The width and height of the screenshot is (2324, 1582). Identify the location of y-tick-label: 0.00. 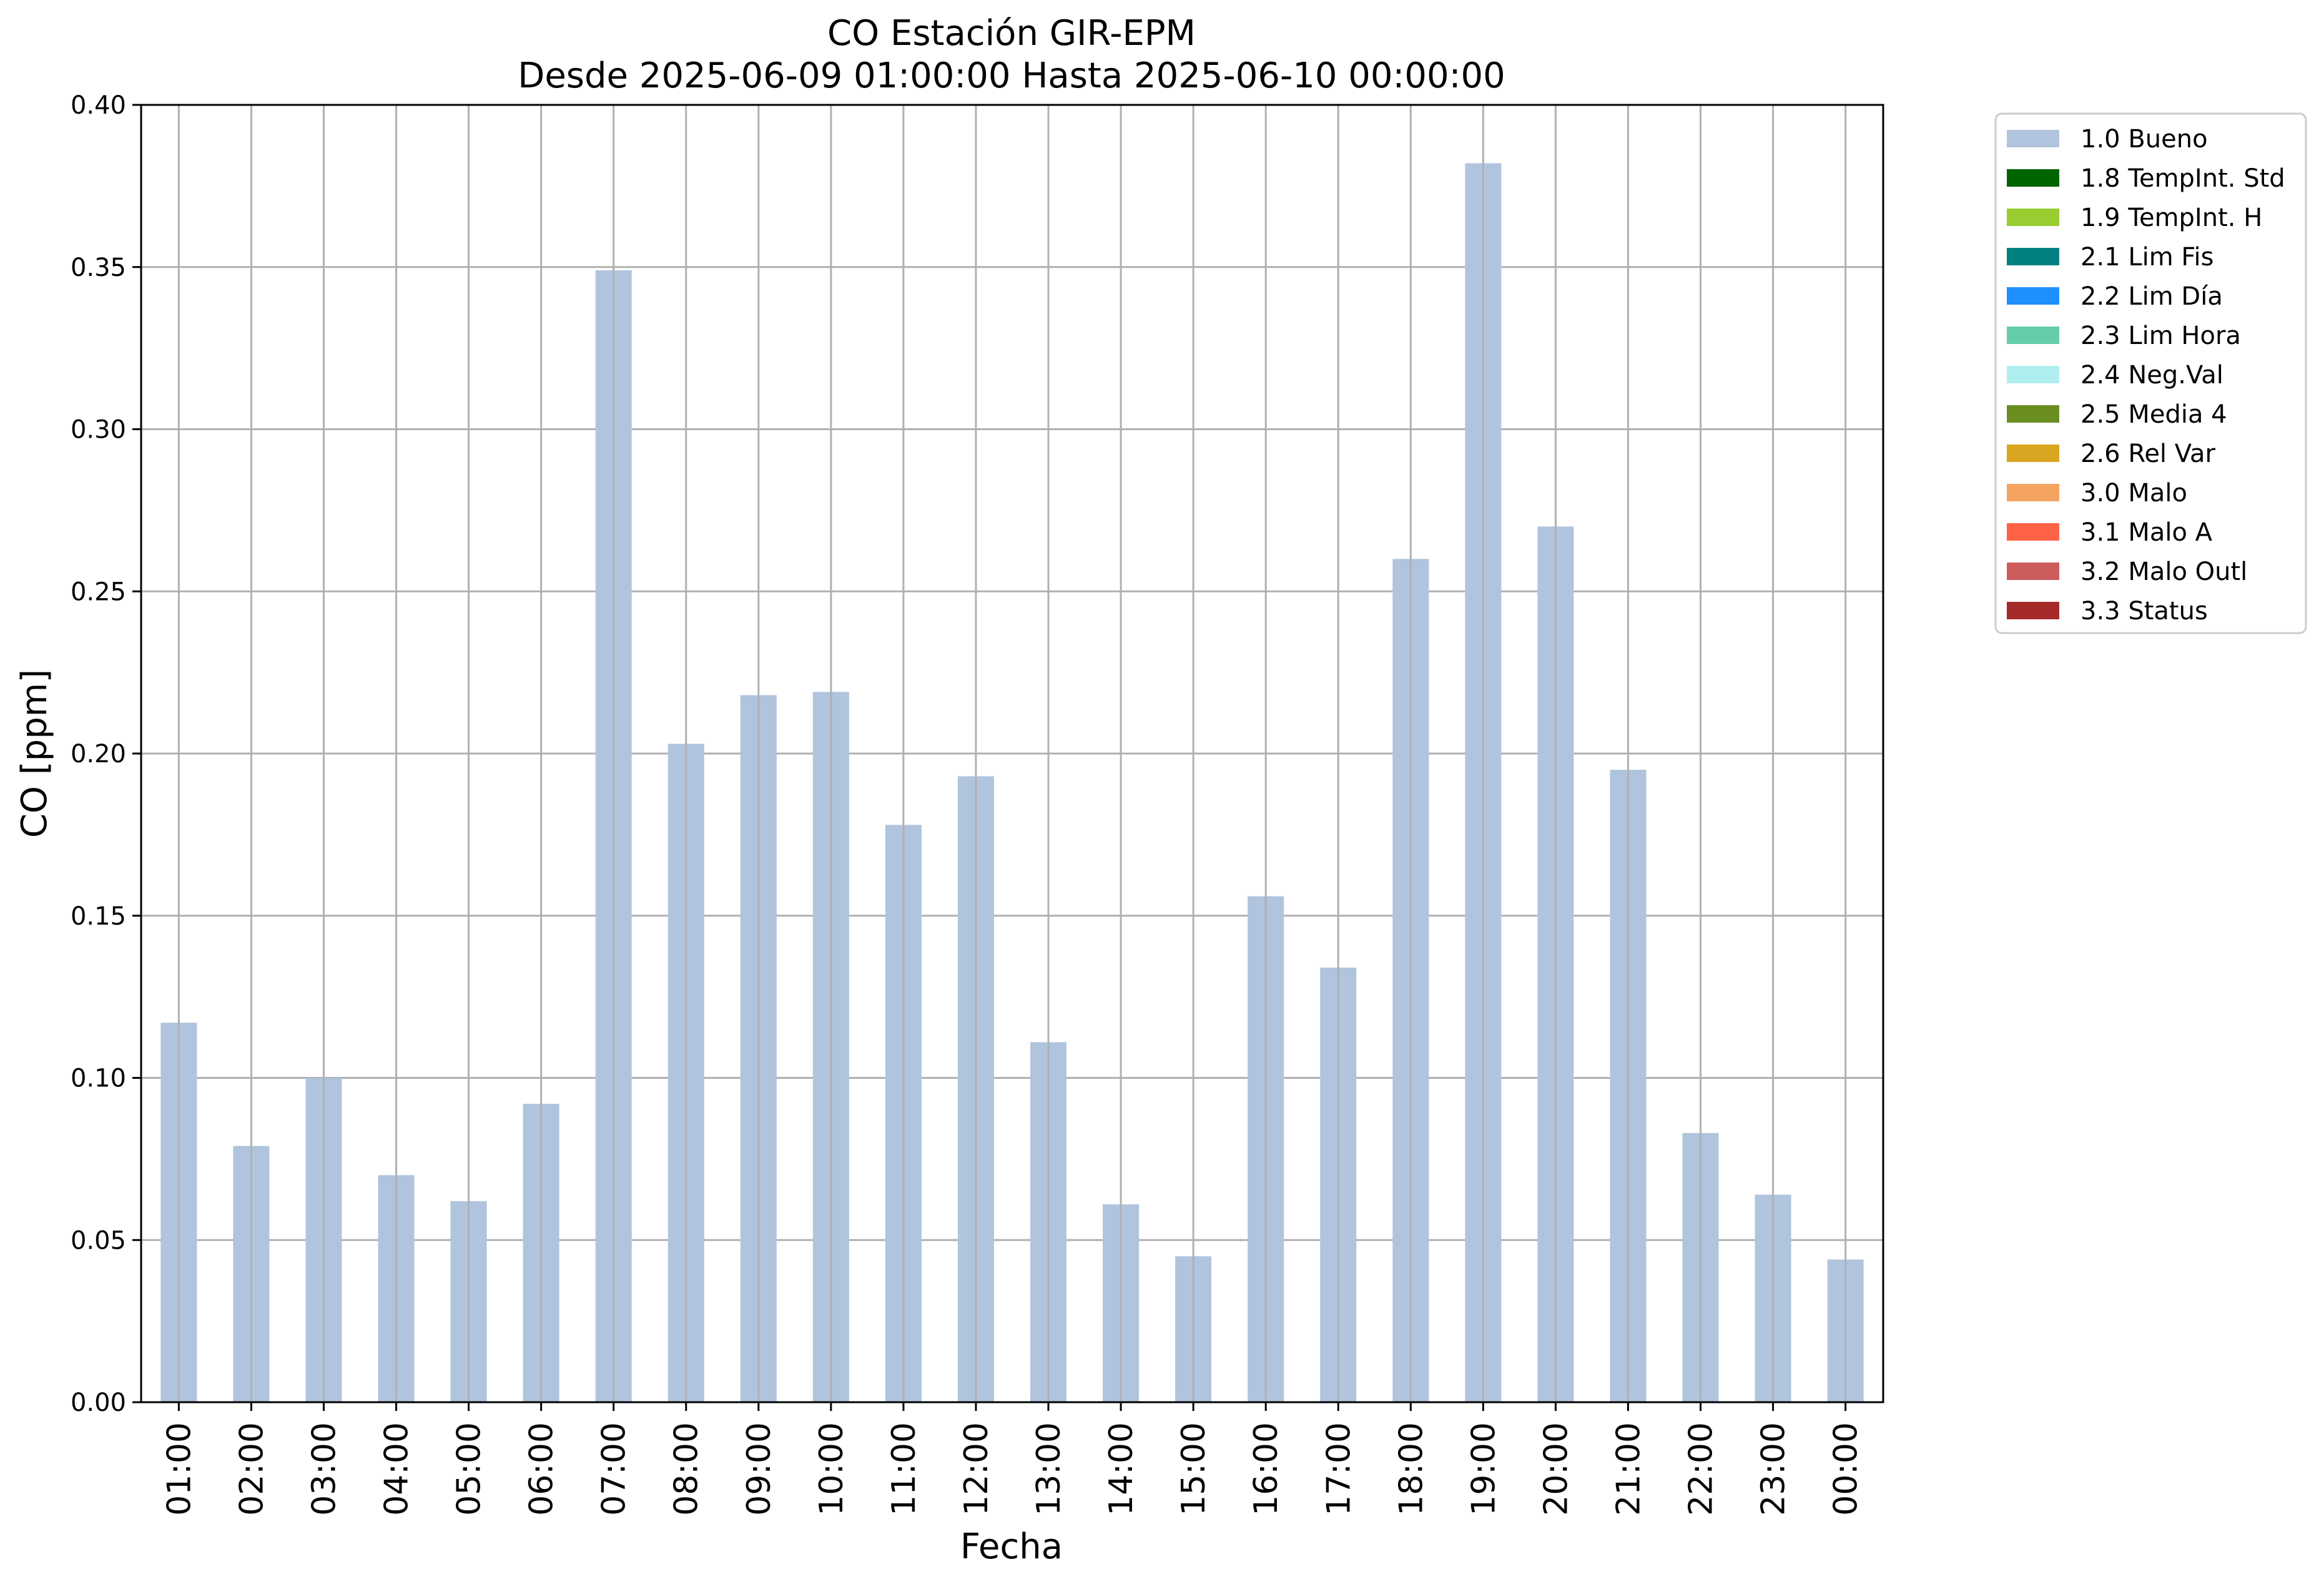
(98, 1402).